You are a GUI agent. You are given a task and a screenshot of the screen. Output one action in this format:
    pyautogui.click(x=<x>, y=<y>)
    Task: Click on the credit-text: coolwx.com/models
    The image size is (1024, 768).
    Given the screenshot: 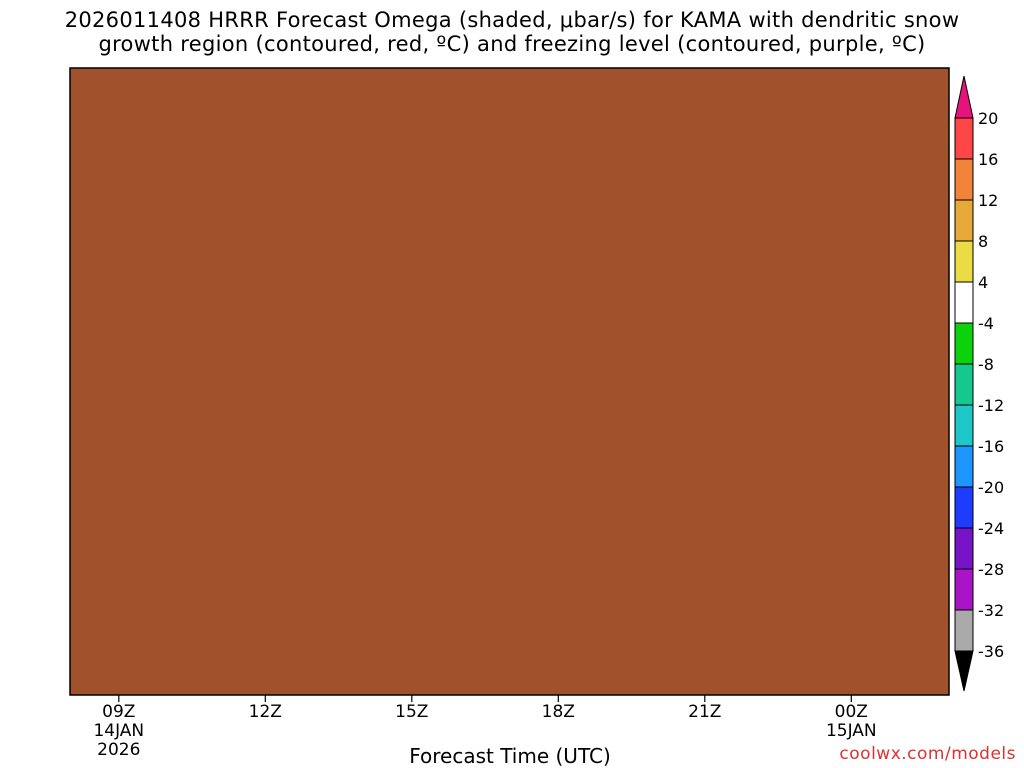 What is the action you would take?
    pyautogui.click(x=927, y=754)
    